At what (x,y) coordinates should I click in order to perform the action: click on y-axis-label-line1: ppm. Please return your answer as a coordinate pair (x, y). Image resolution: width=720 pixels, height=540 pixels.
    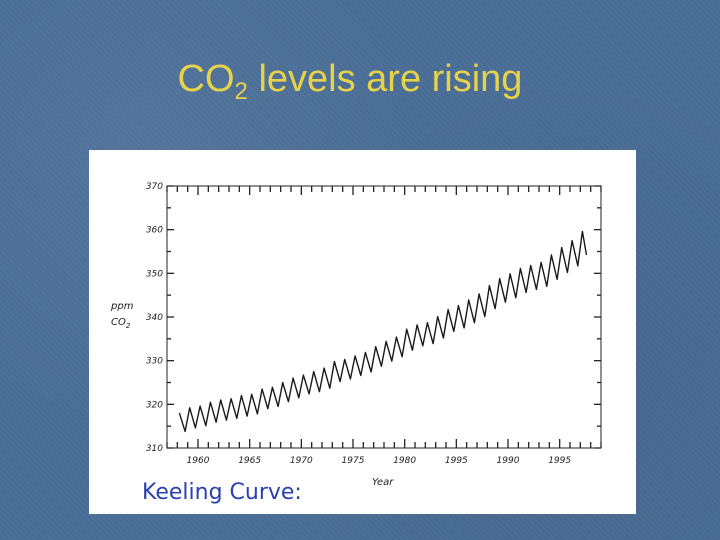
    Looking at the image, I should click on (122, 306).